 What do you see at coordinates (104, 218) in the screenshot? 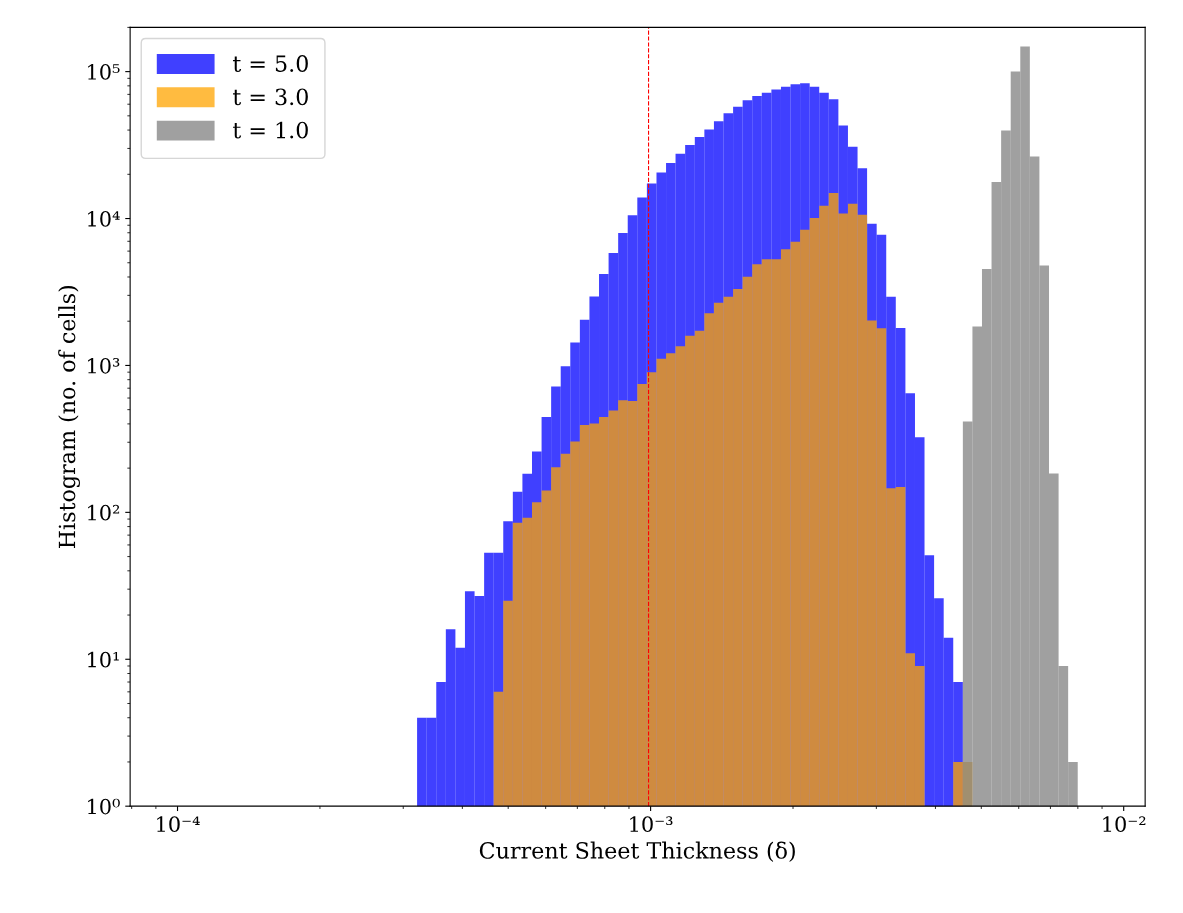
I see `y-tick-label: 10⁴` at bounding box center [104, 218].